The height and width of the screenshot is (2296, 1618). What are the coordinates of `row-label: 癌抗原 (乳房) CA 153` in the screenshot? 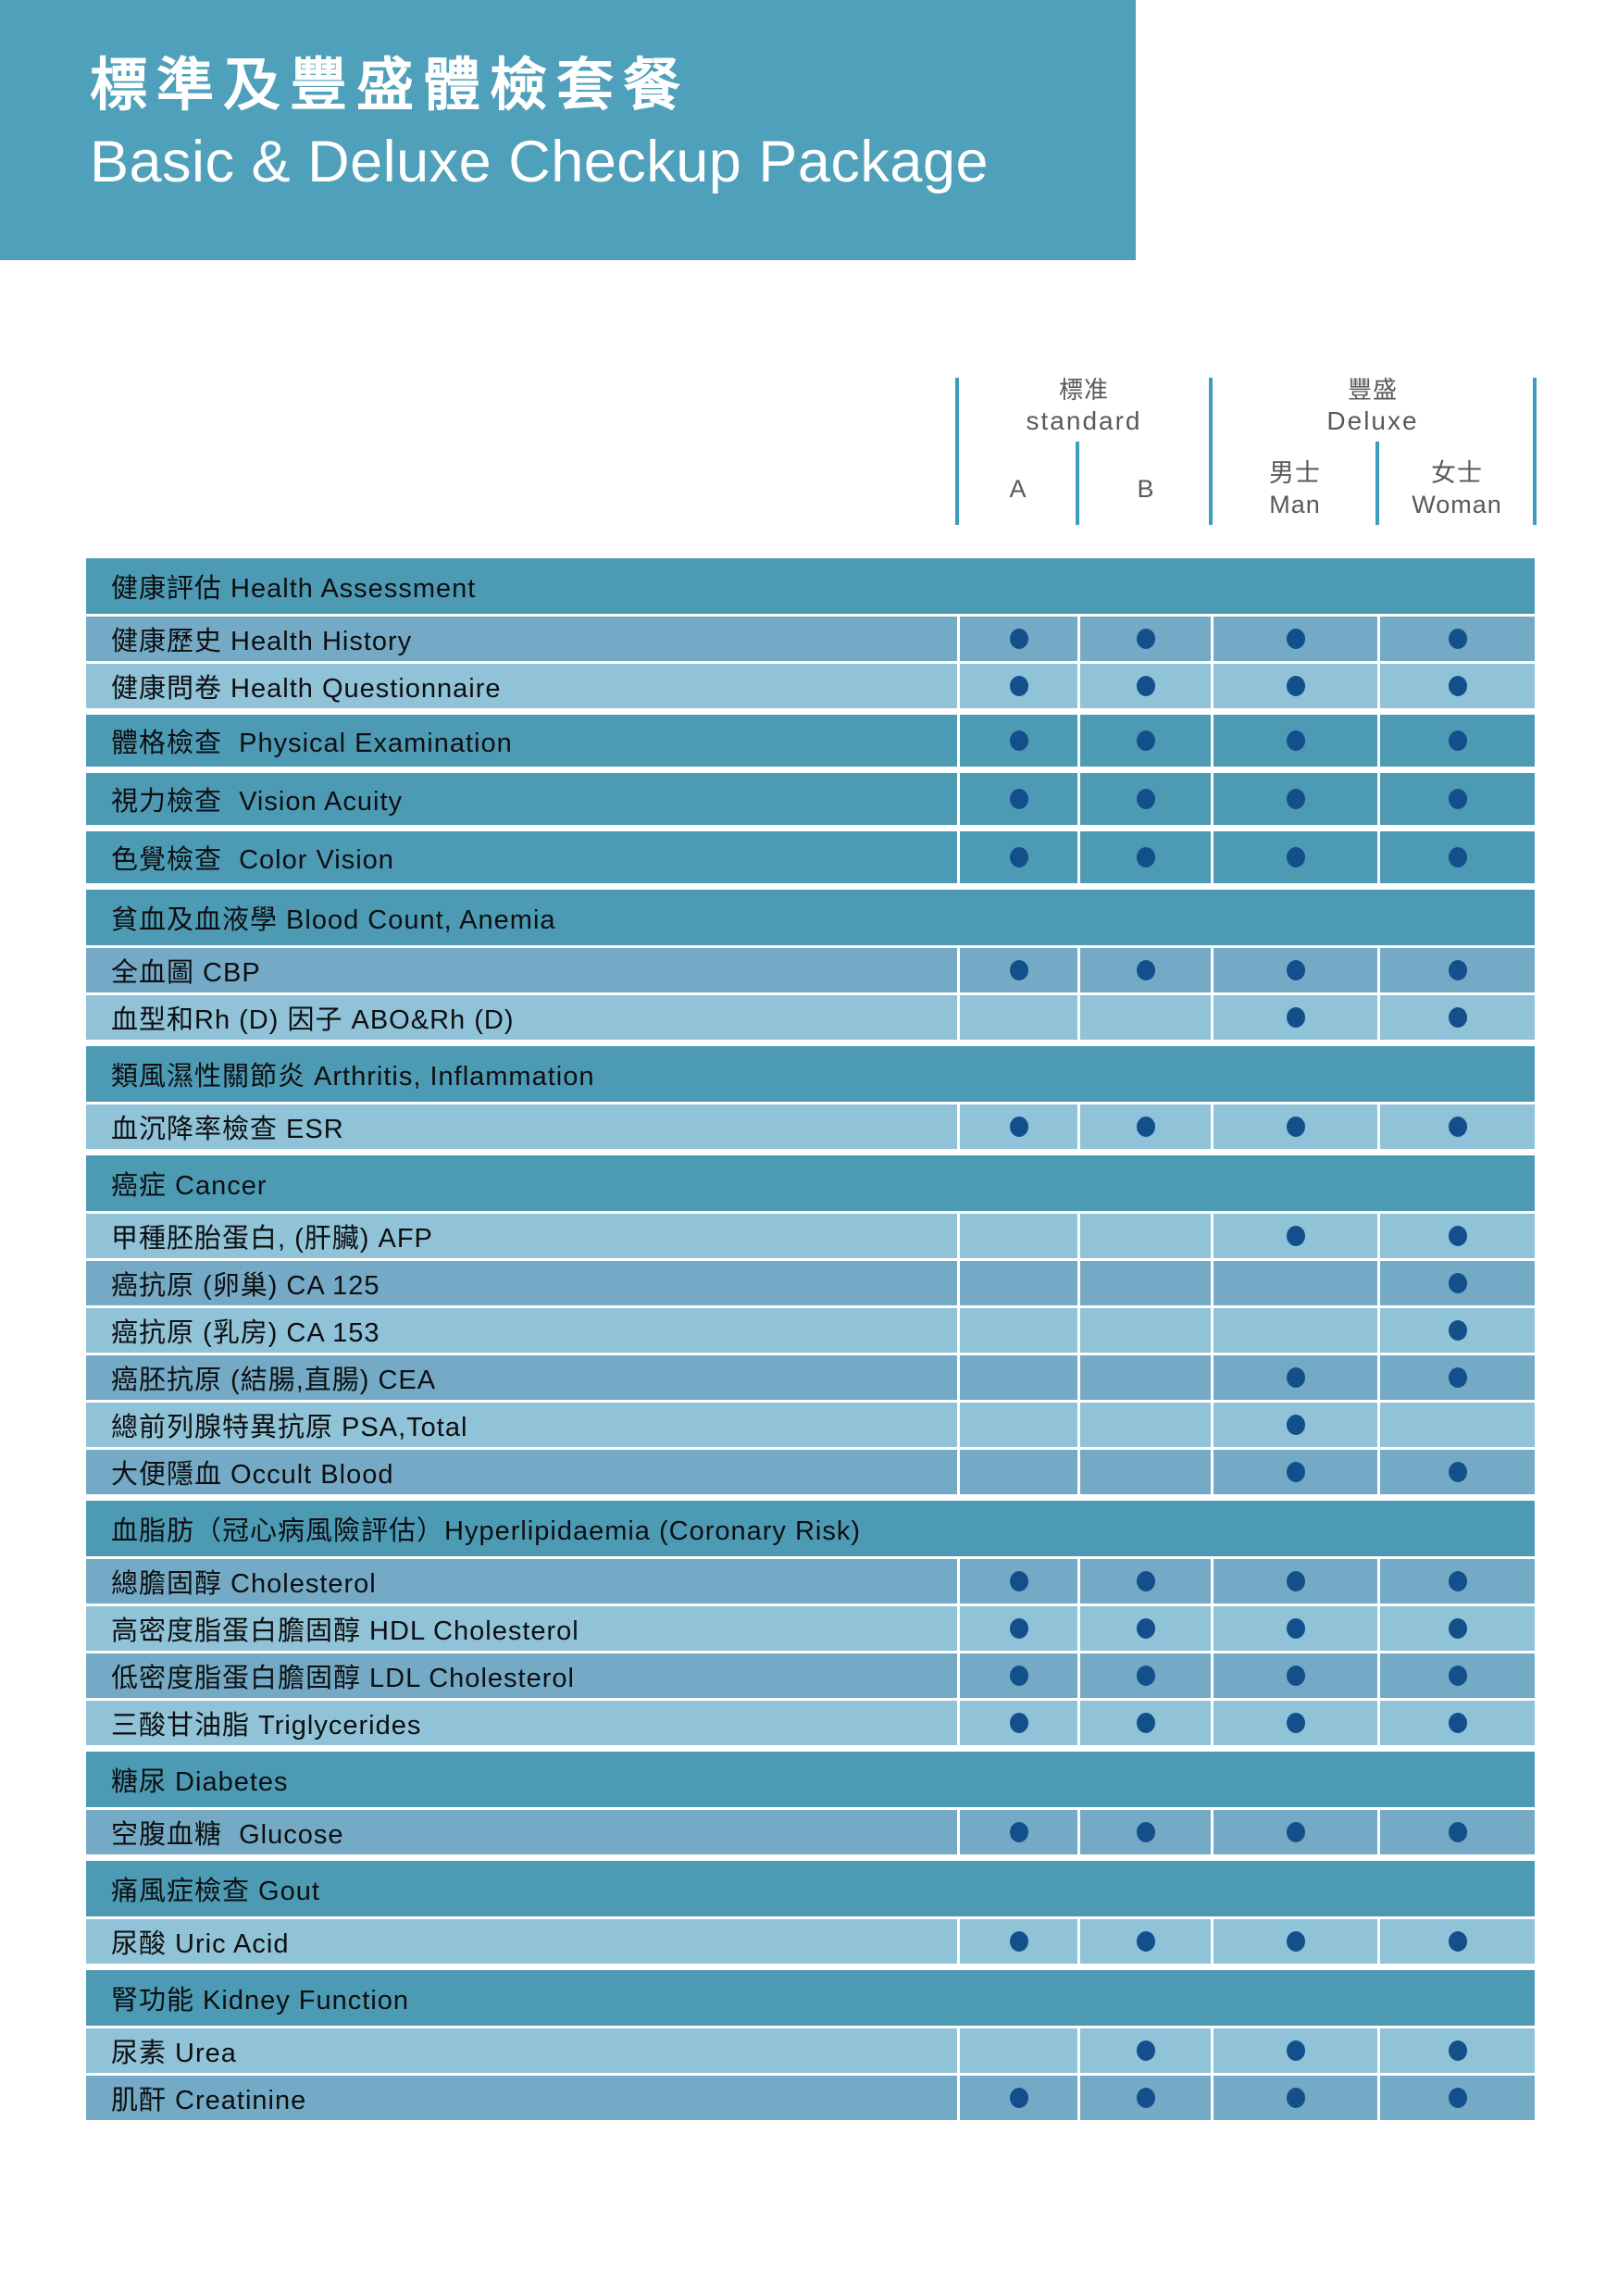 It's located at (245, 1333).